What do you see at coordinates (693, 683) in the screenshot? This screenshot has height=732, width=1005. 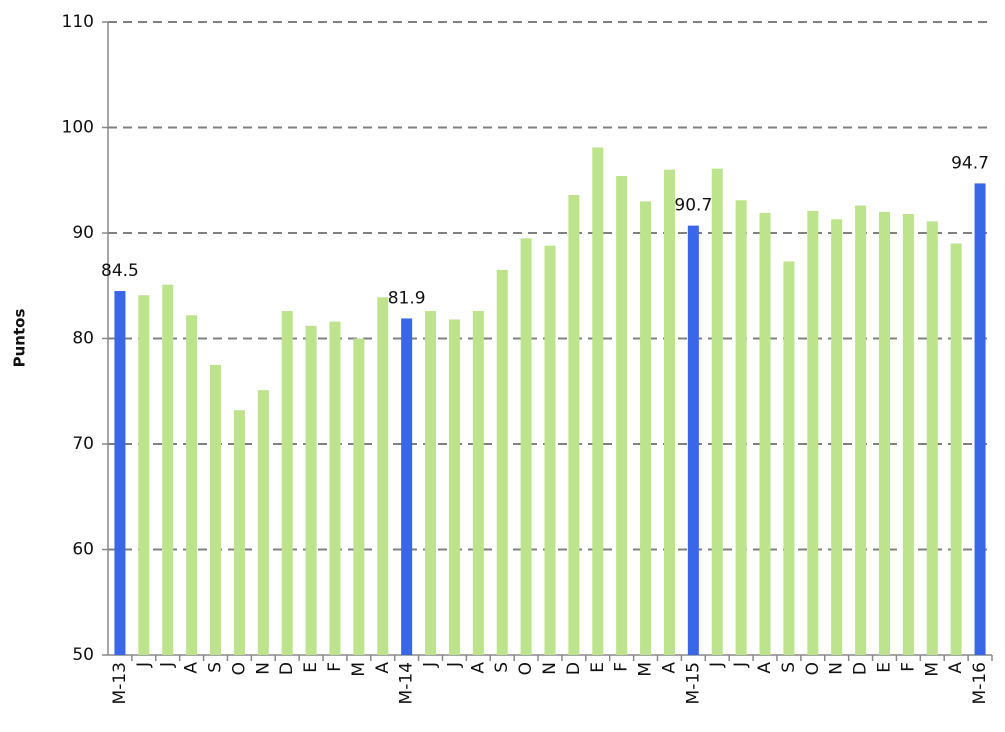 I see `x-tick-label: M-15` at bounding box center [693, 683].